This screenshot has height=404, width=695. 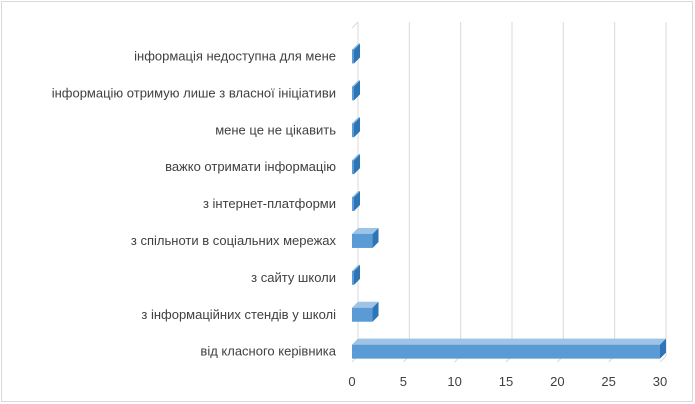 What do you see at coordinates (355, 25) in the screenshot?
I see `wall-edge` at bounding box center [355, 25].